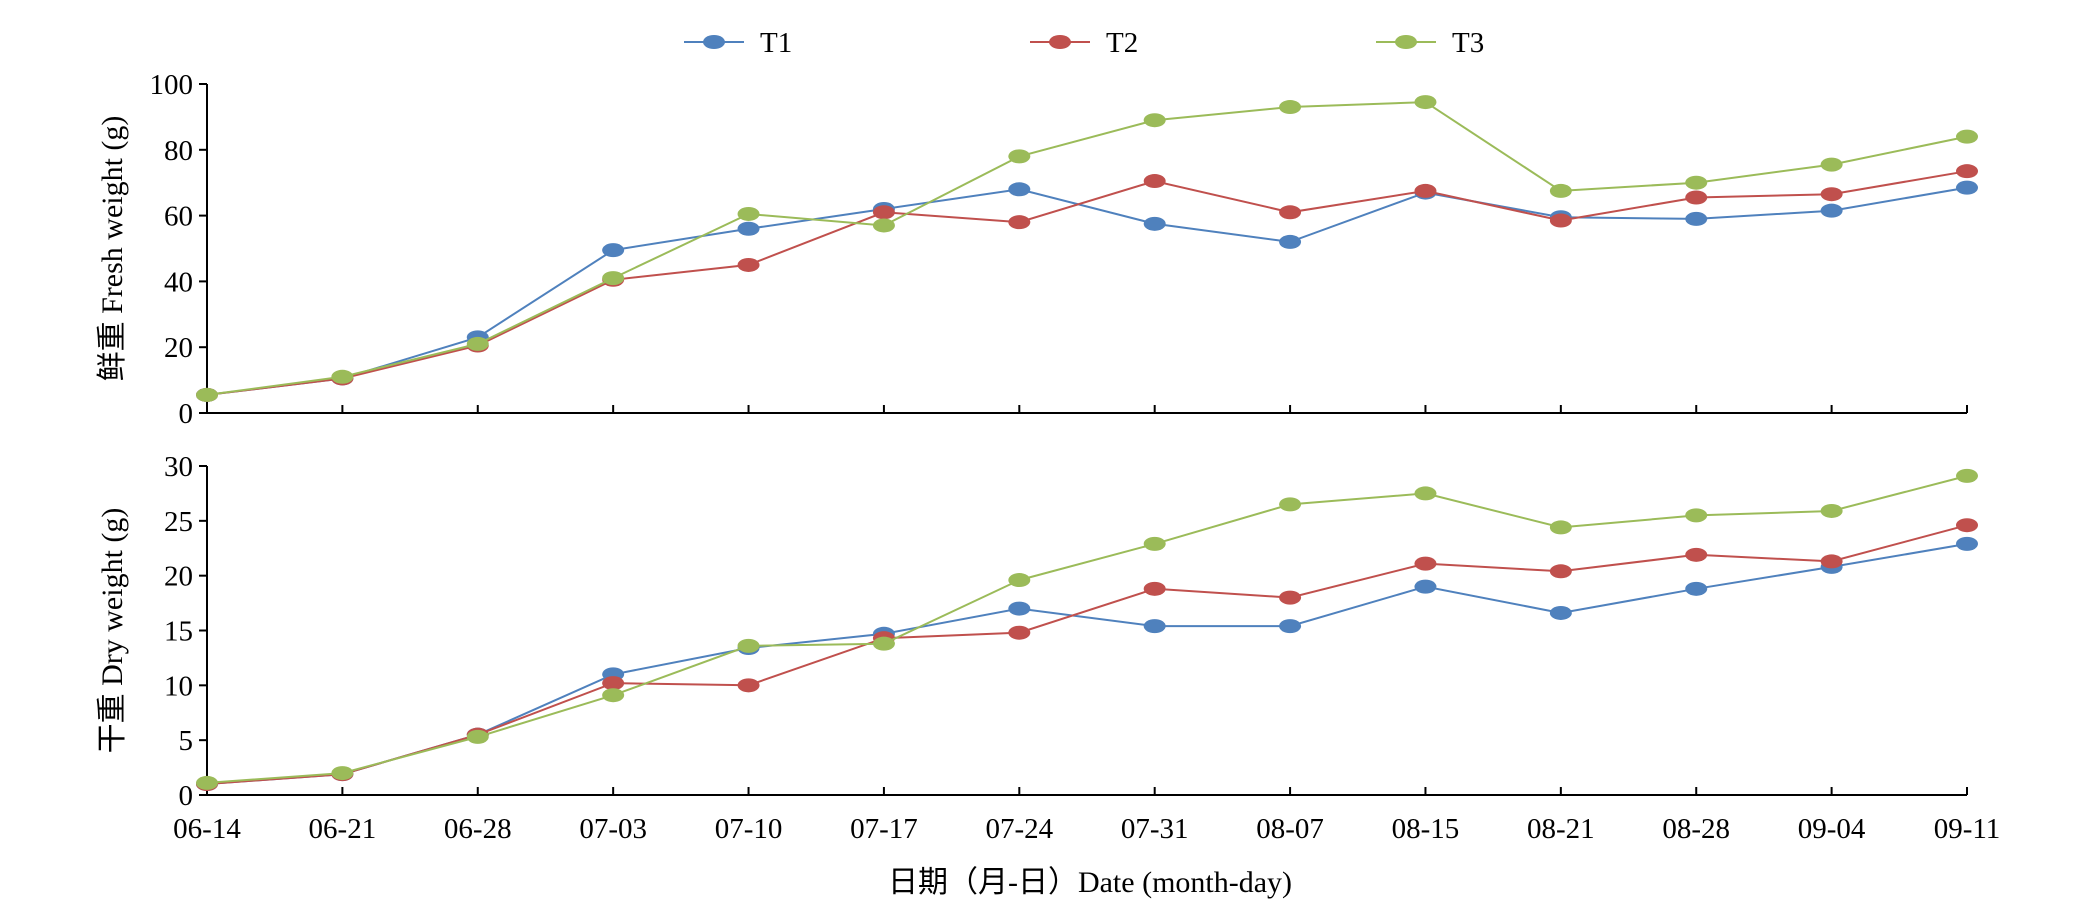 The image size is (2073, 906). Describe the element at coordinates (178, 151) in the screenshot. I see `fresh-y-tick-label: 80` at that location.